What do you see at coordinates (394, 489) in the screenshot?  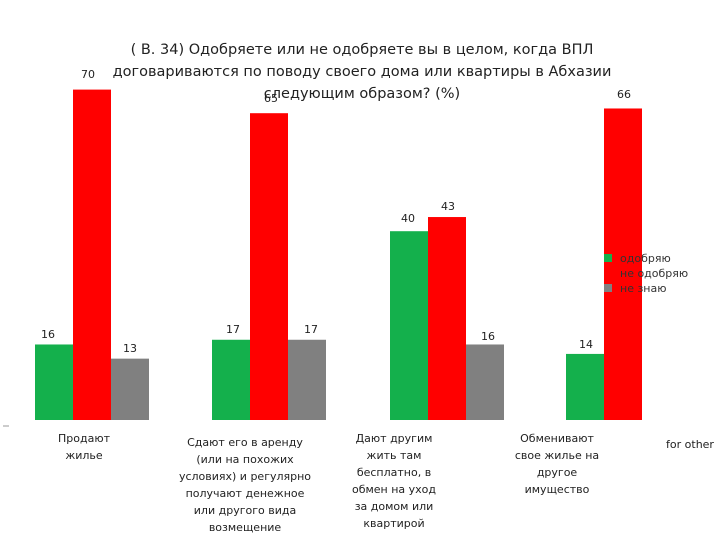 I see `category-label-3-line-4: обмен на уход` at bounding box center [394, 489].